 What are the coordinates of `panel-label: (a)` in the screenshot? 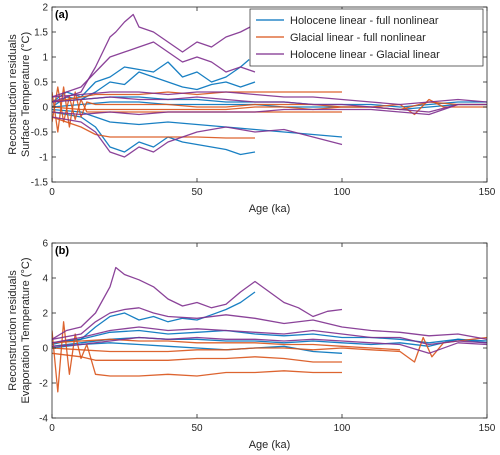 It's located at (62, 15).